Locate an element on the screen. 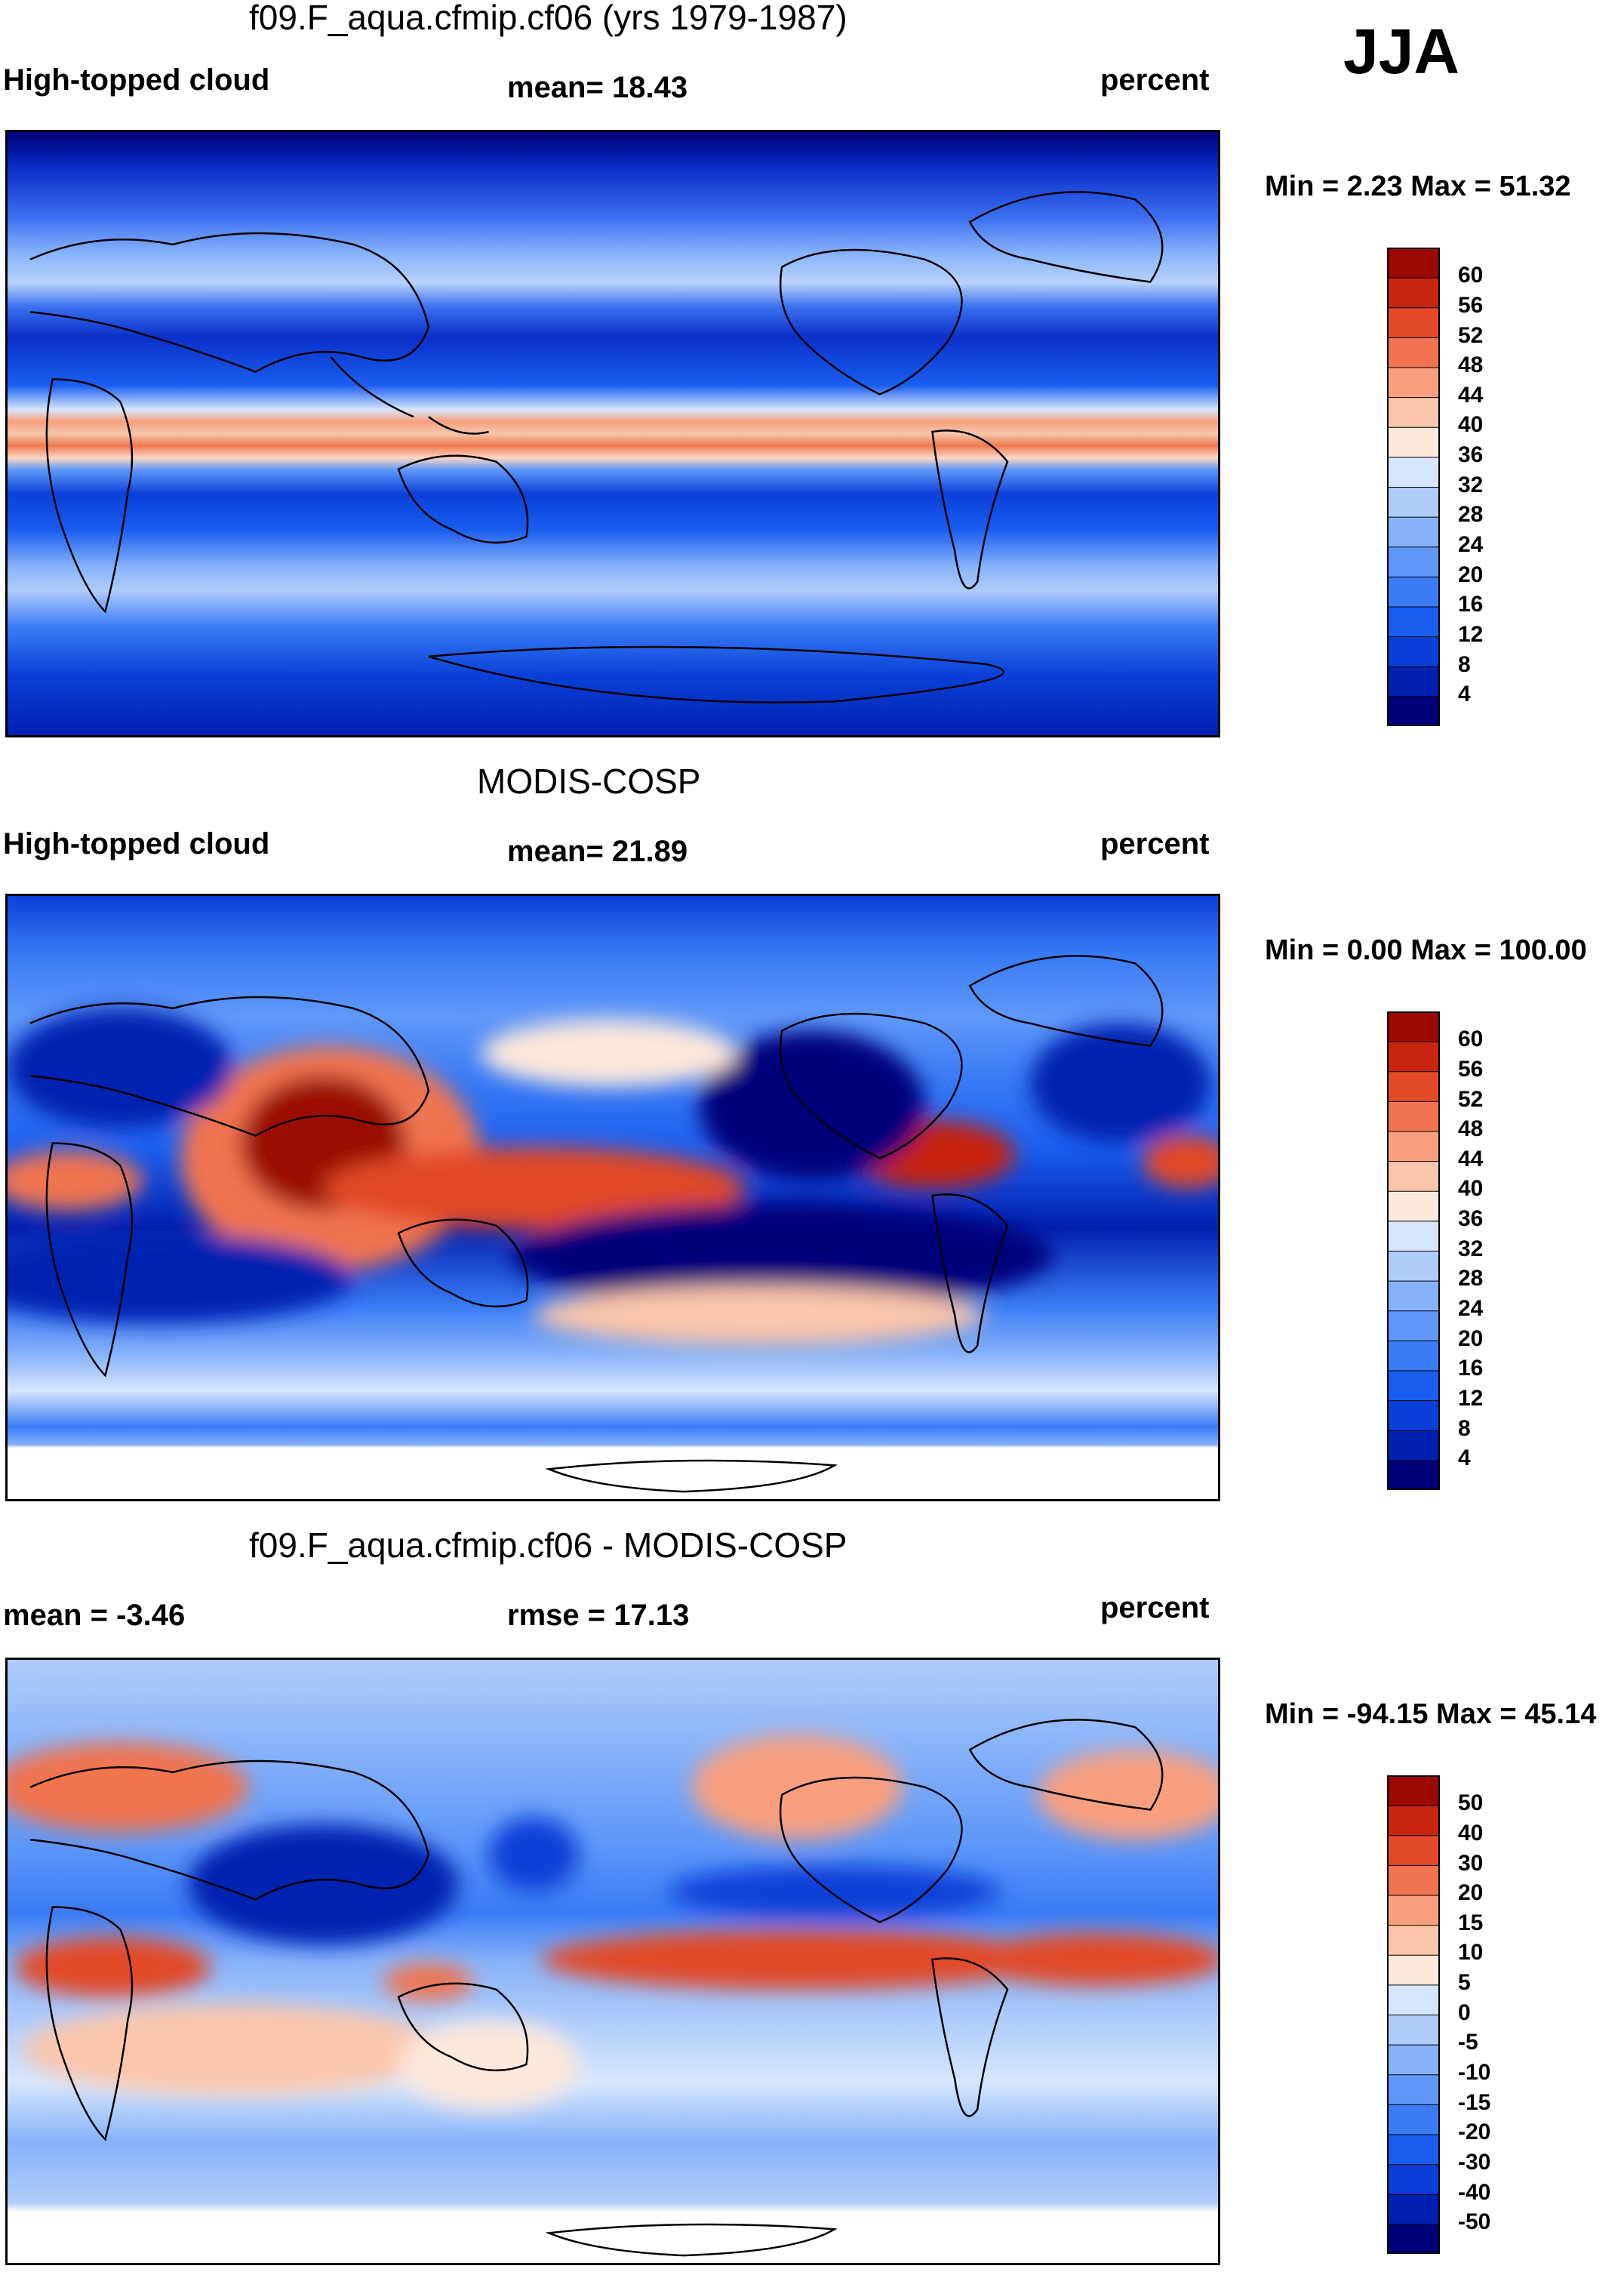  panel1-cb-tick: 12 is located at coordinates (1471, 634).